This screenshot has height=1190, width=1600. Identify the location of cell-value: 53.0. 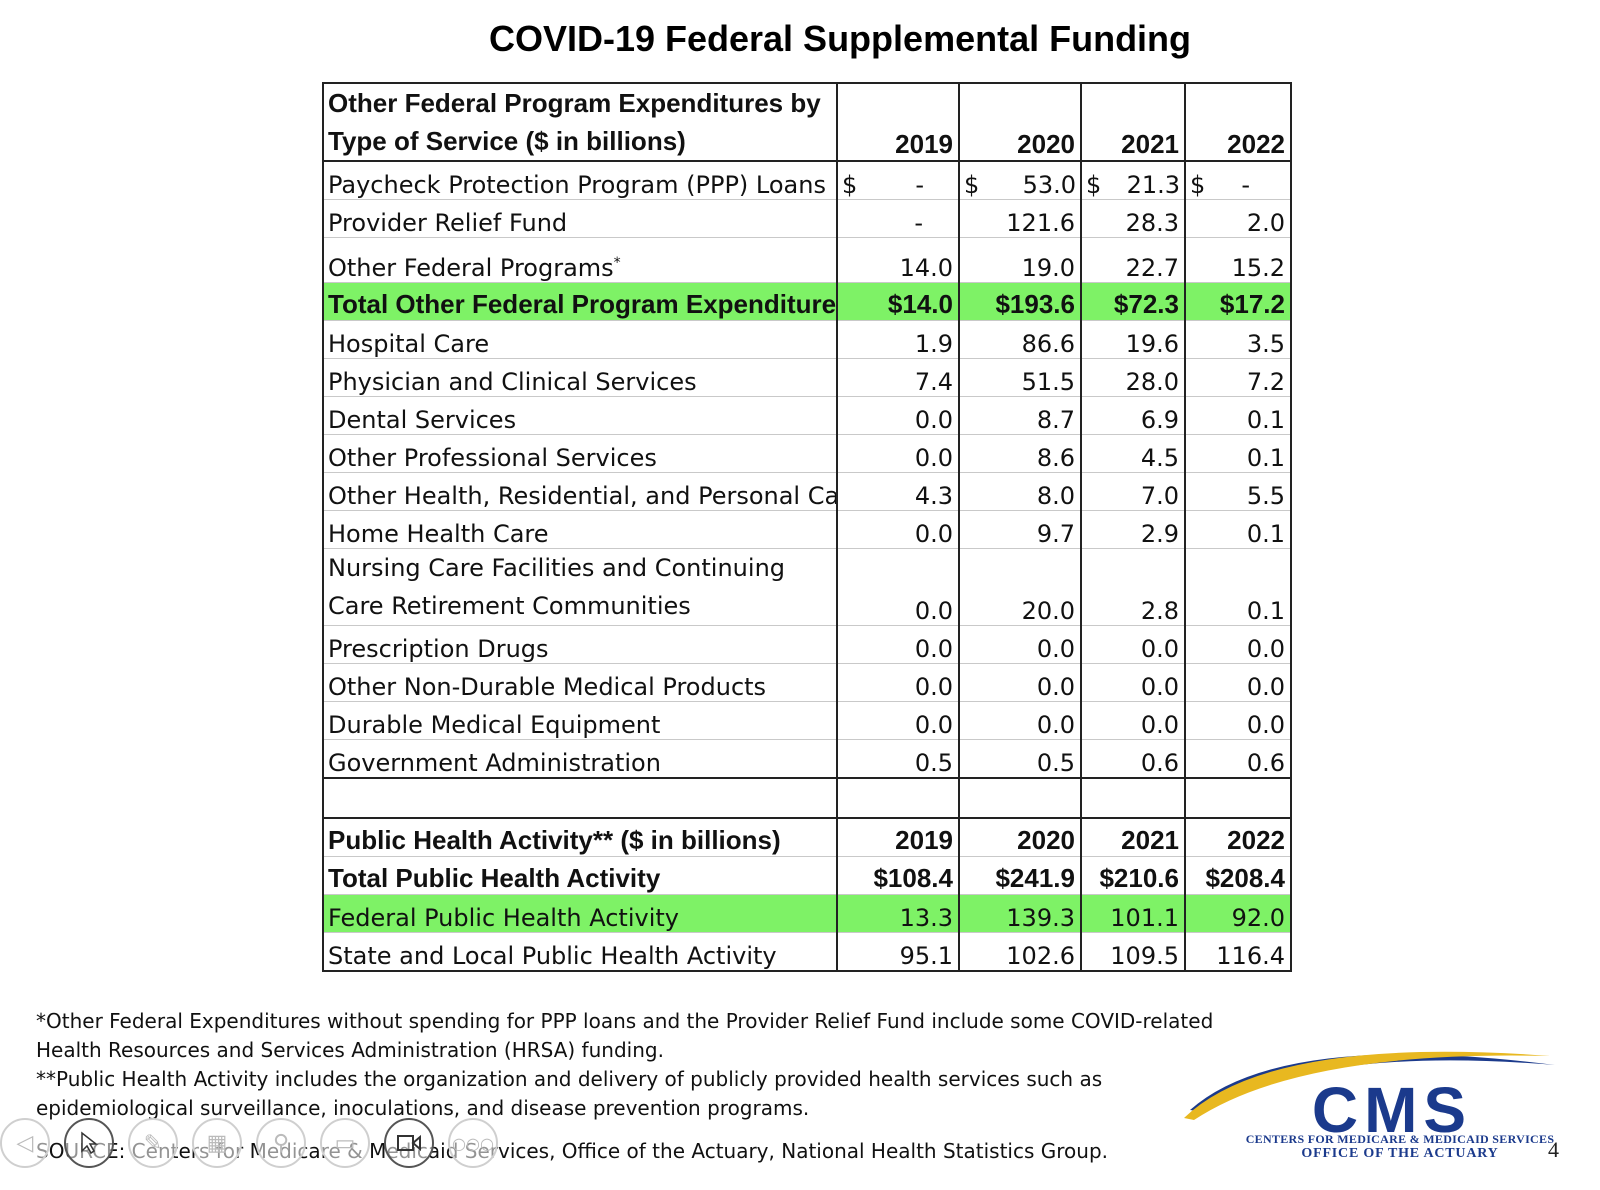
(1049, 185).